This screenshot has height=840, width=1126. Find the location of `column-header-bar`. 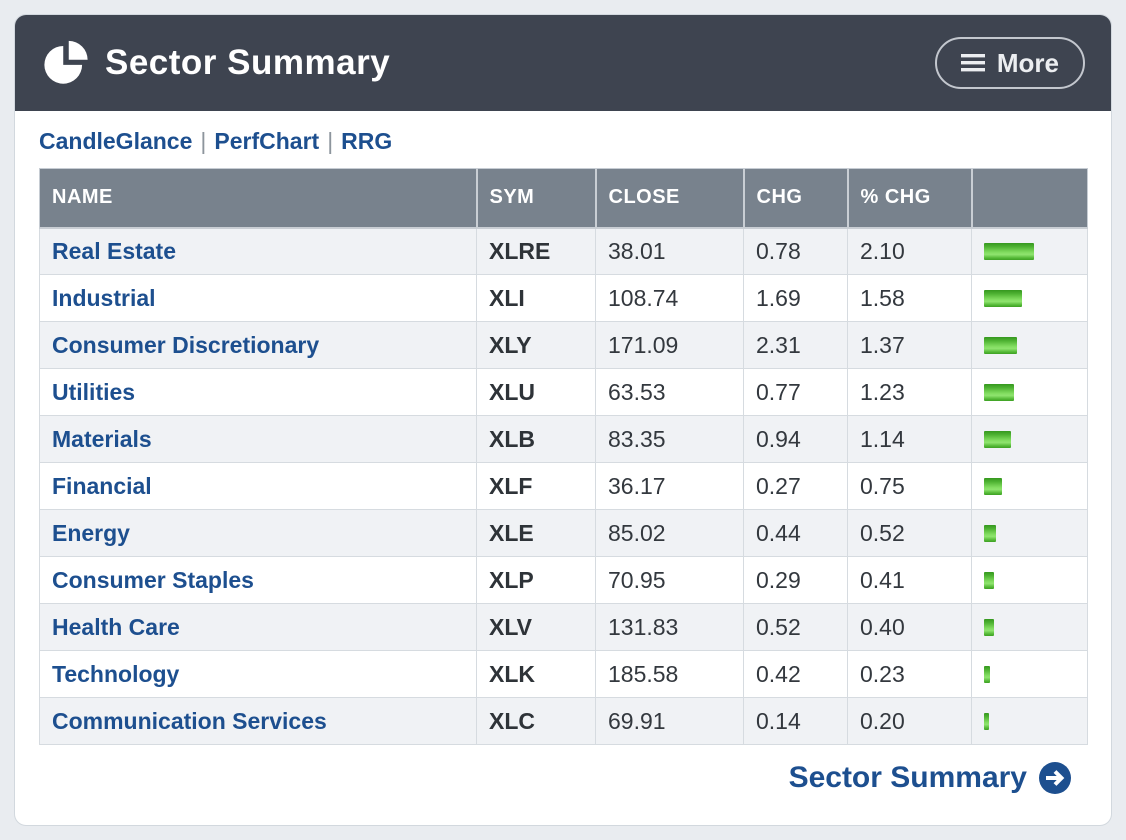

column-header-bar is located at coordinates (1029, 198).